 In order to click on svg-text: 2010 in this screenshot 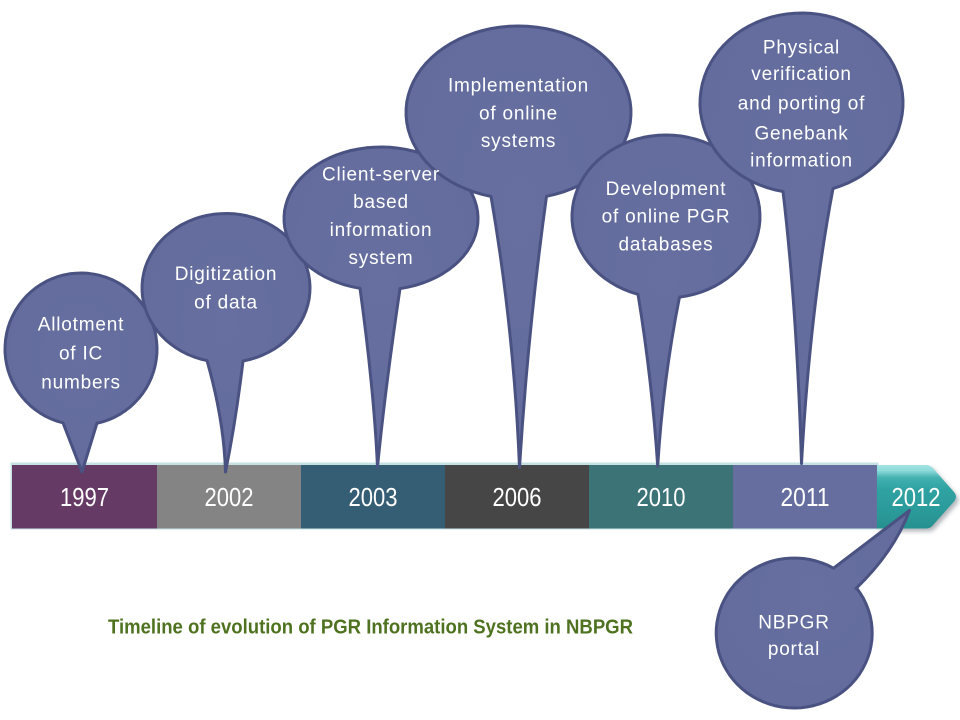, I will do `click(661, 497)`.